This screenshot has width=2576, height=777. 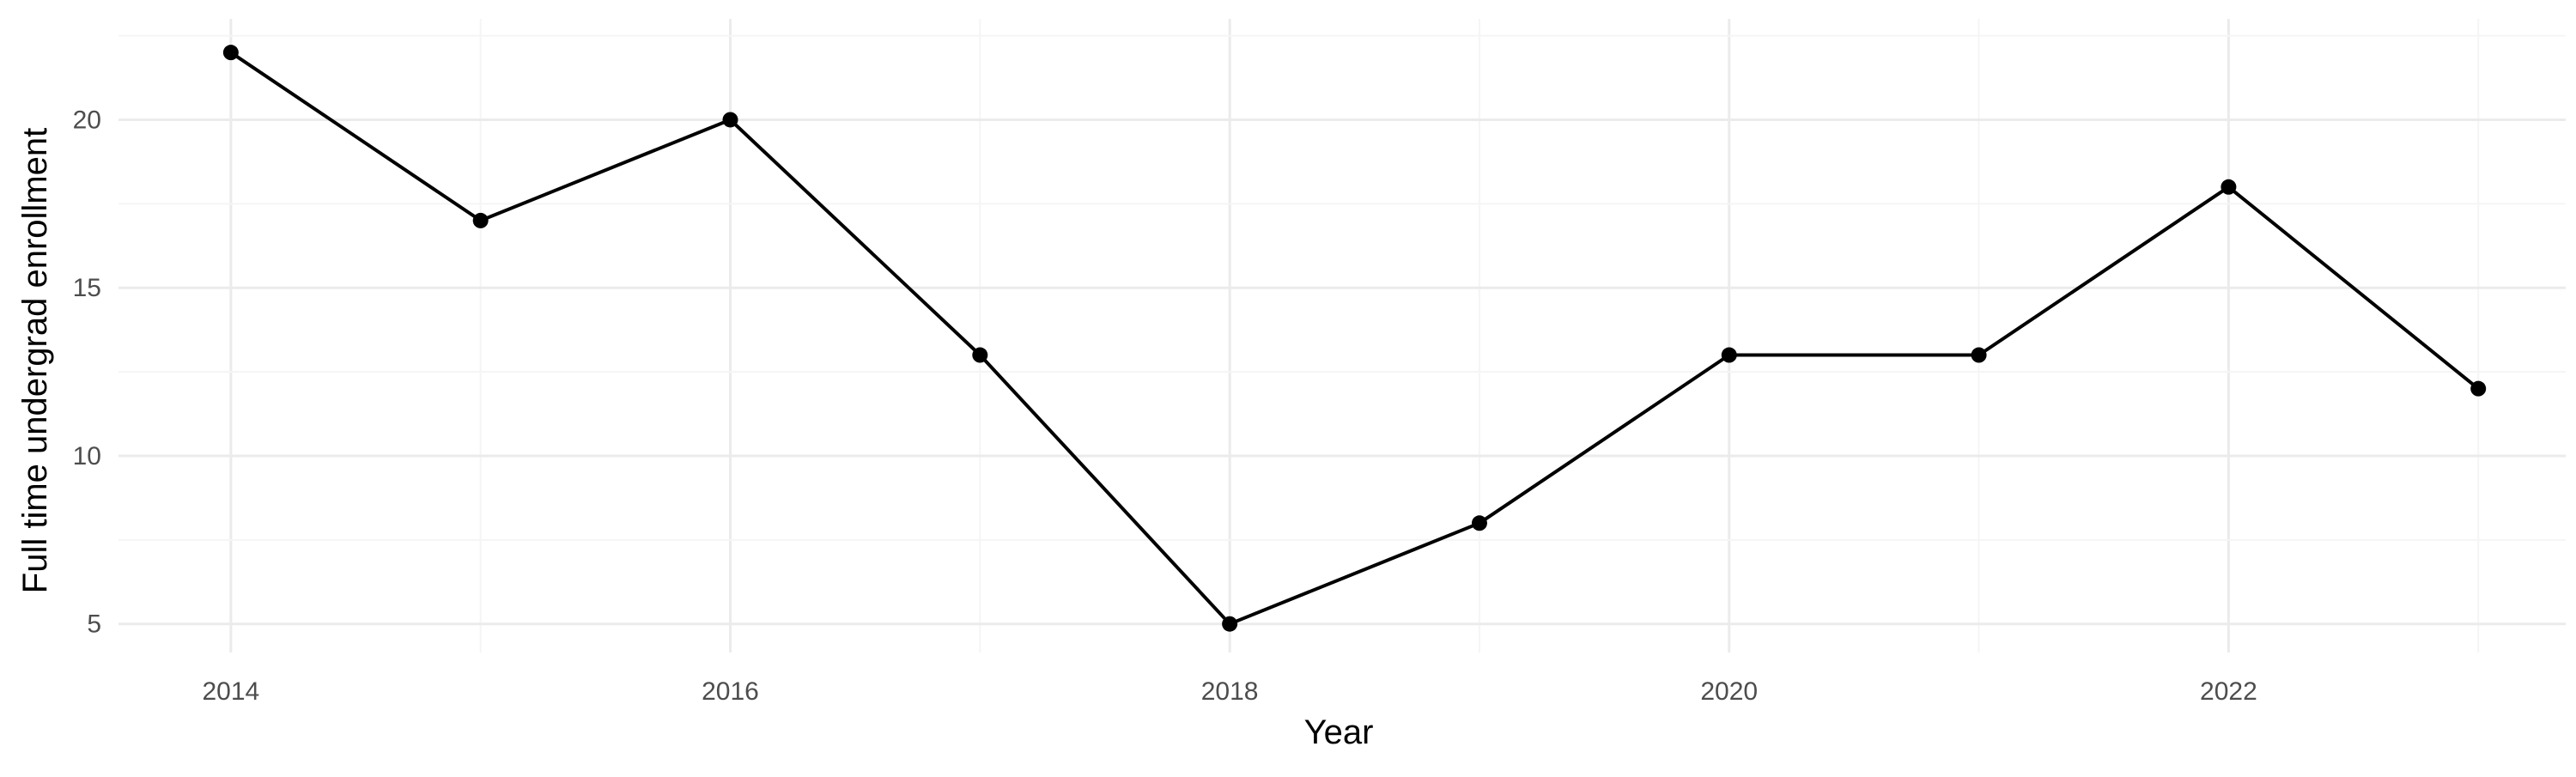 I want to click on x-tick-label-2020: 2020, so click(x=1729, y=691).